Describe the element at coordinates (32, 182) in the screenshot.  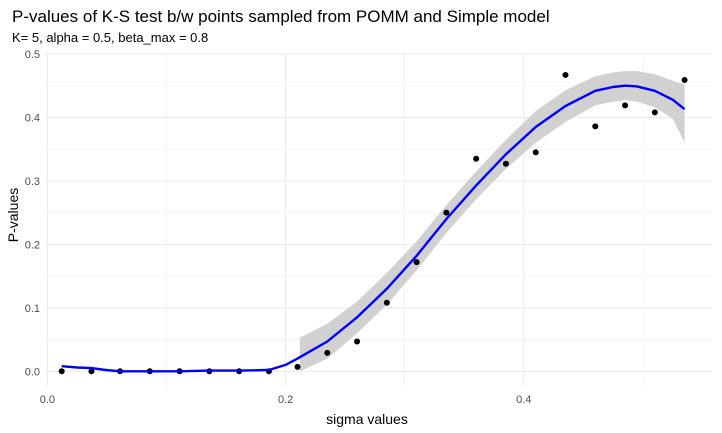
I see `y-tick-label: 0.3` at that location.